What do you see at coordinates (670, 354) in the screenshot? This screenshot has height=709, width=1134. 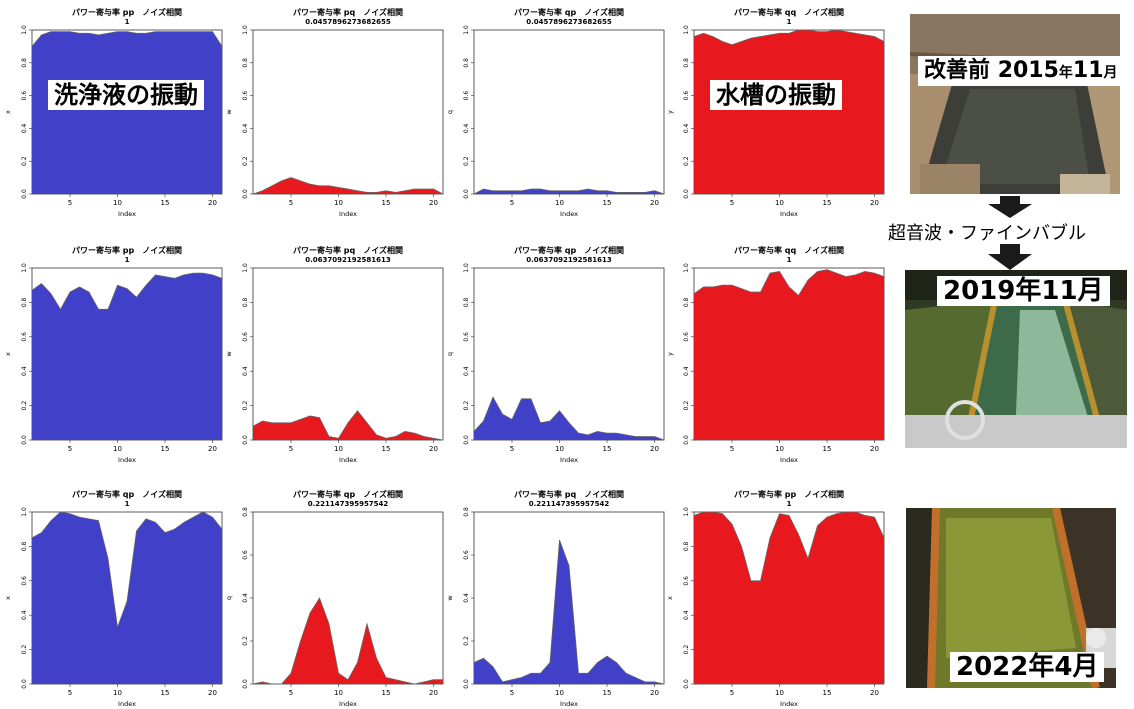 I see `y-axis-label: y` at bounding box center [670, 354].